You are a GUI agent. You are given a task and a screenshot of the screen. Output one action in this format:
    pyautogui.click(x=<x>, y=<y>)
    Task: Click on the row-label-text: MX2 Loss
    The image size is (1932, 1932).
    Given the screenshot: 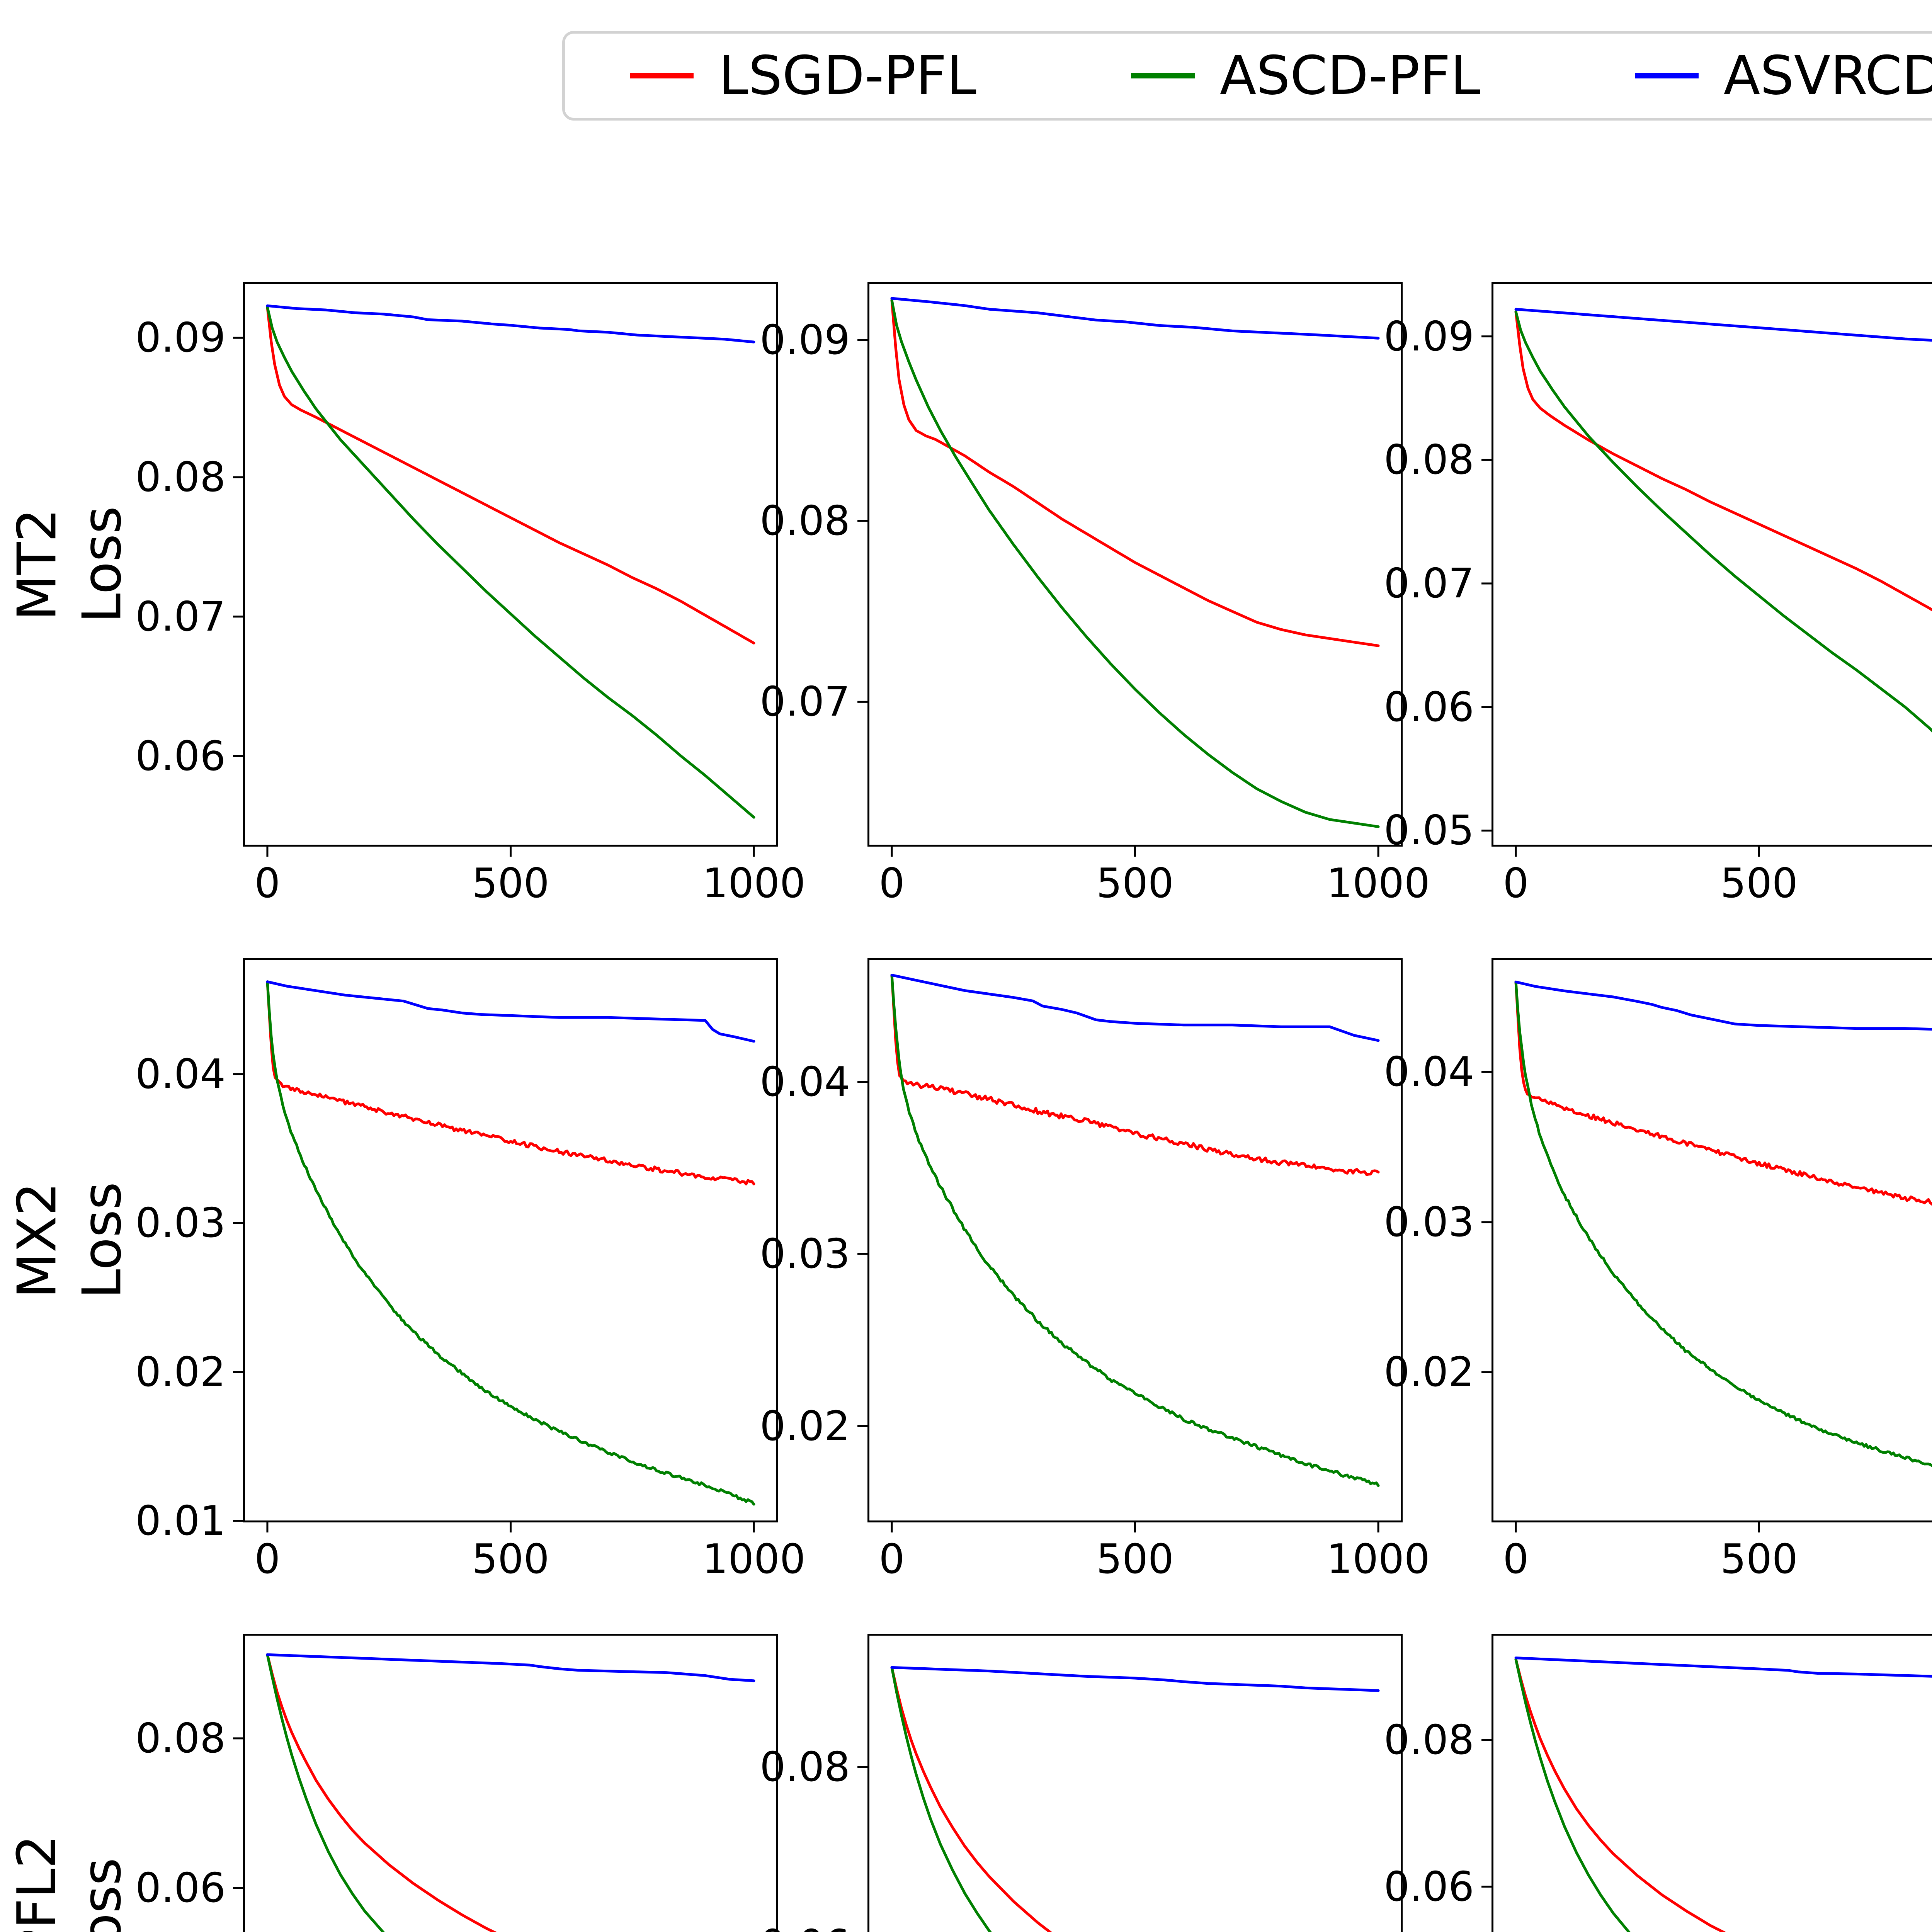 What is the action you would take?
    pyautogui.click(x=70, y=1241)
    